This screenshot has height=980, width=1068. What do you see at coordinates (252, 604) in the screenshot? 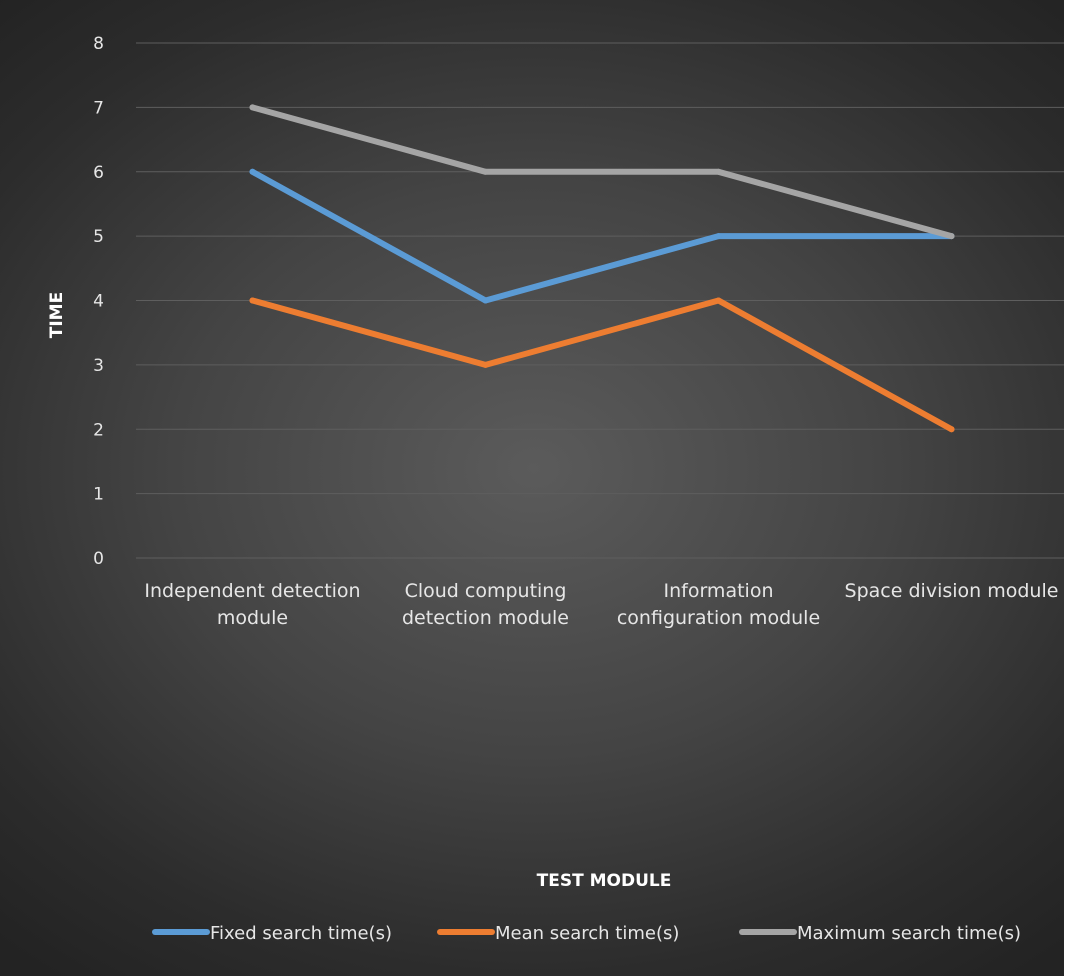
I see `x-tick-label: Independent detection module` at bounding box center [252, 604].